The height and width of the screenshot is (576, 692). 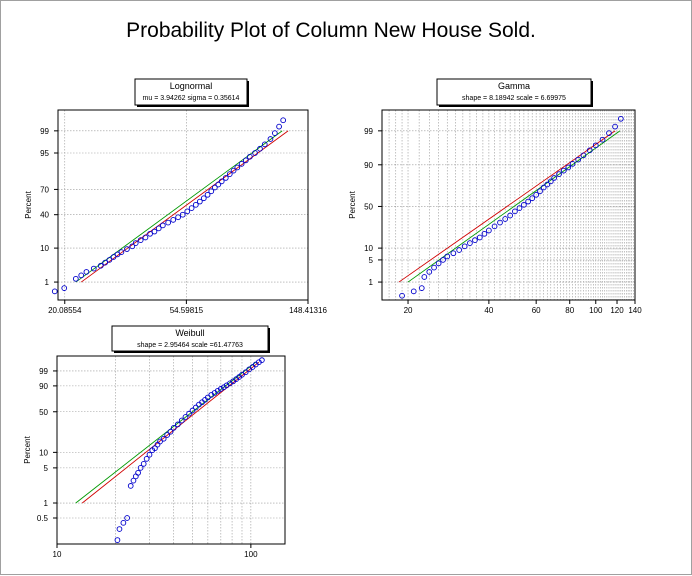 What do you see at coordinates (44, 153) in the screenshot?
I see `y-tick-label: 95` at bounding box center [44, 153].